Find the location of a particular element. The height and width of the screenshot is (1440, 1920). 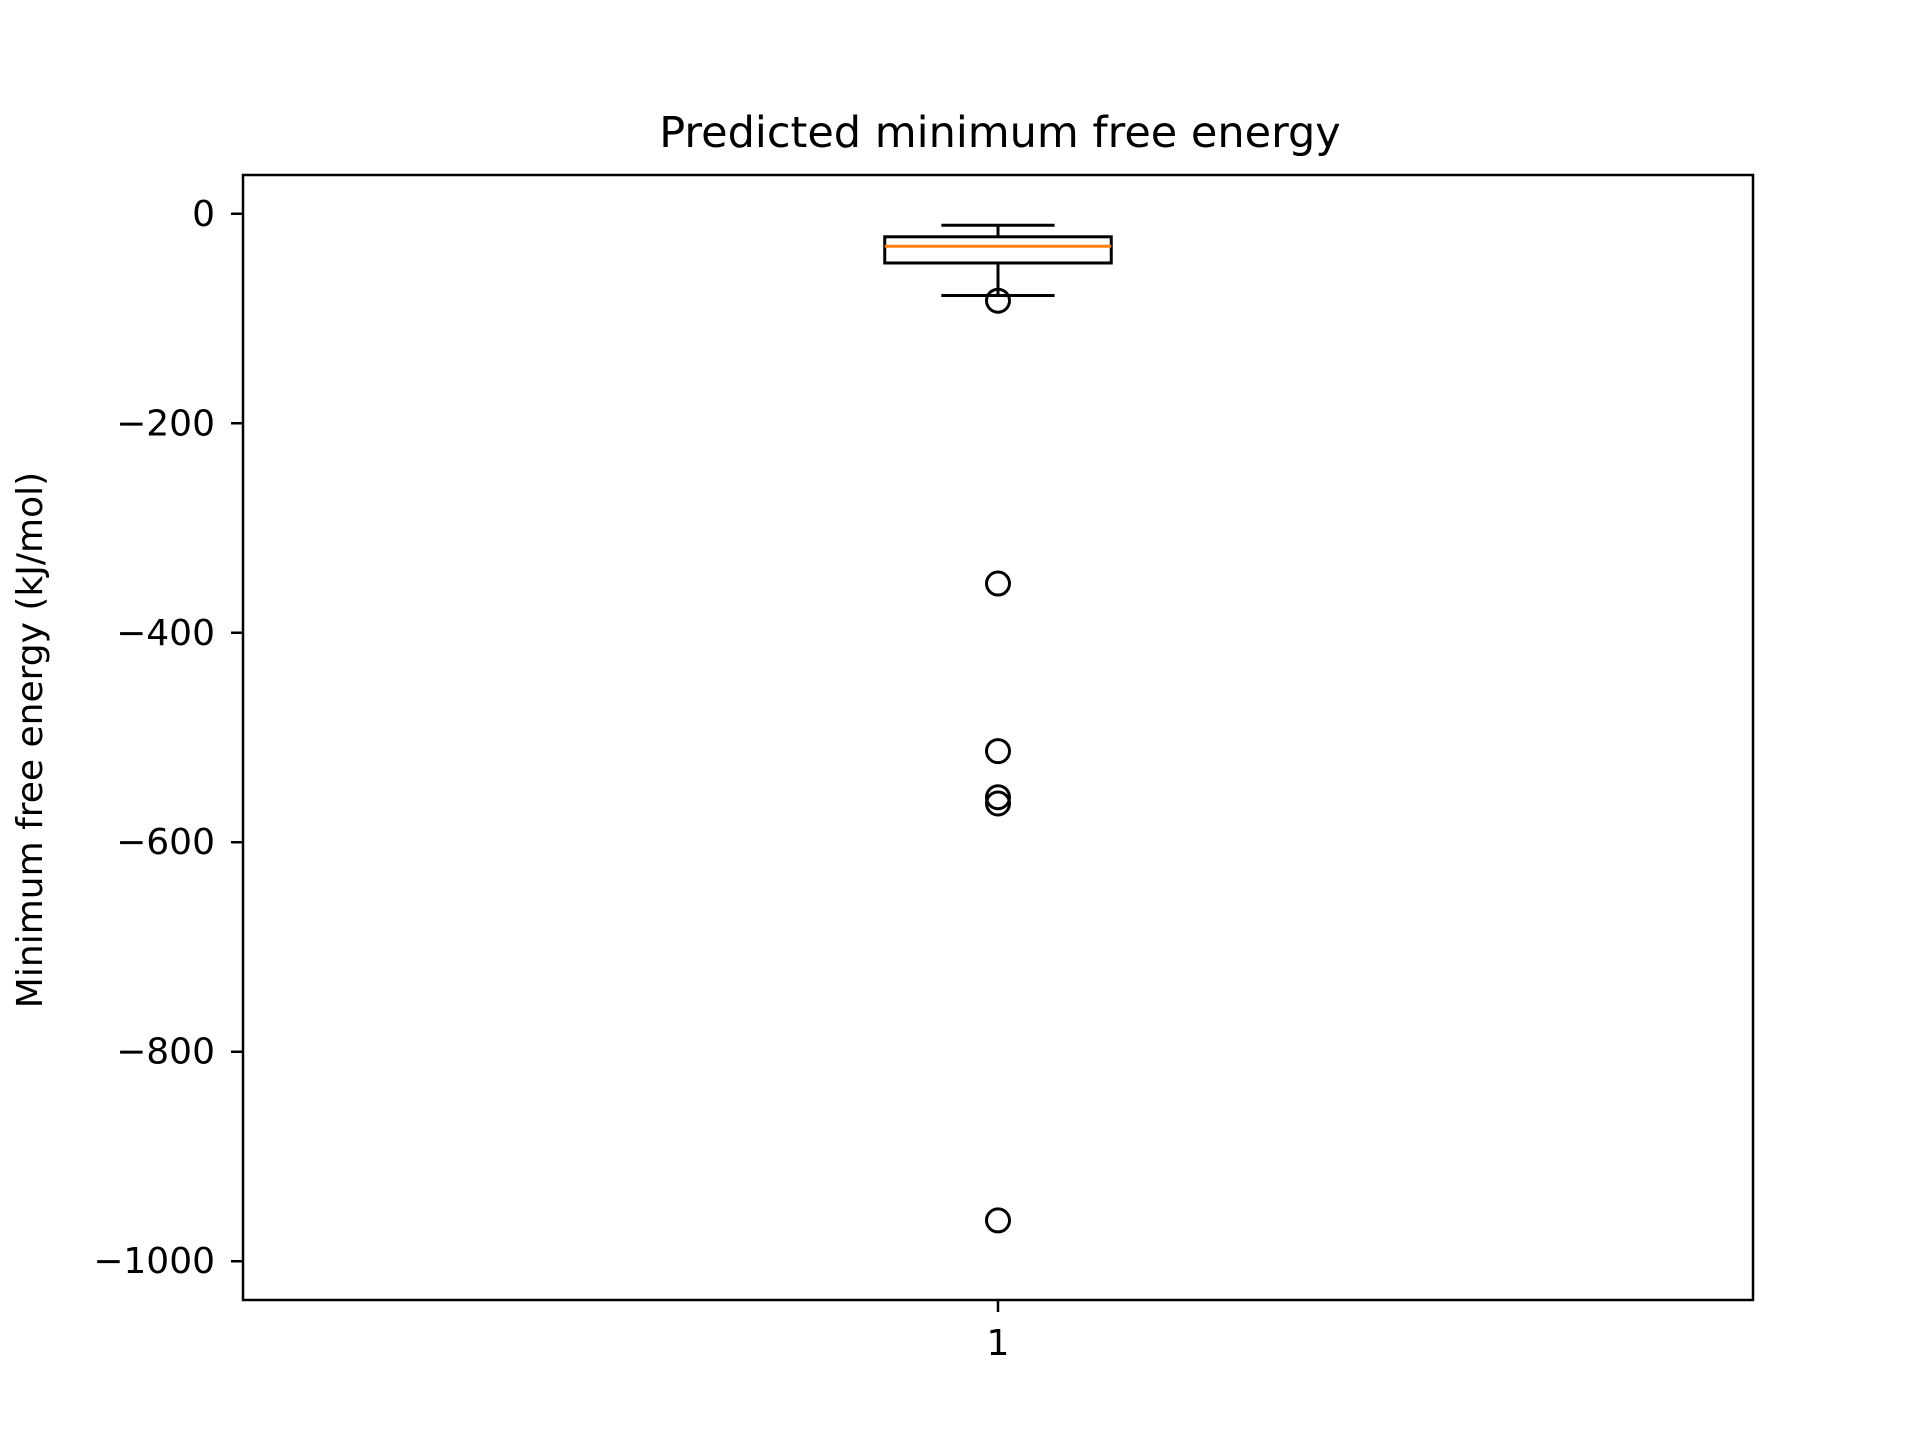

chart-title: Predicted minimum free energy is located at coordinates (1000, 133).